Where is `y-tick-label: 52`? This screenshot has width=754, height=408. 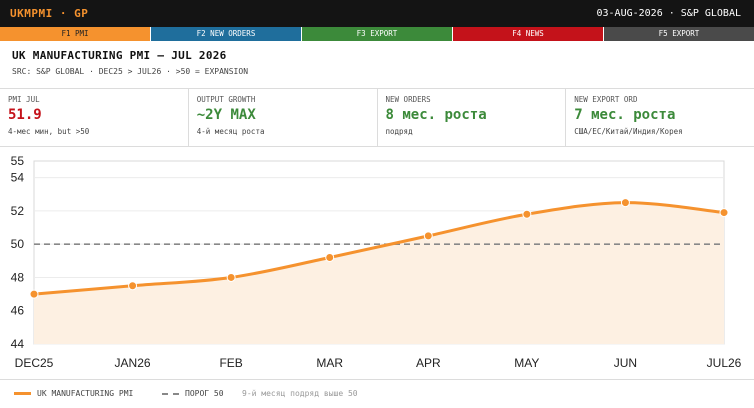
y-tick-label: 52 is located at coordinates (18, 211).